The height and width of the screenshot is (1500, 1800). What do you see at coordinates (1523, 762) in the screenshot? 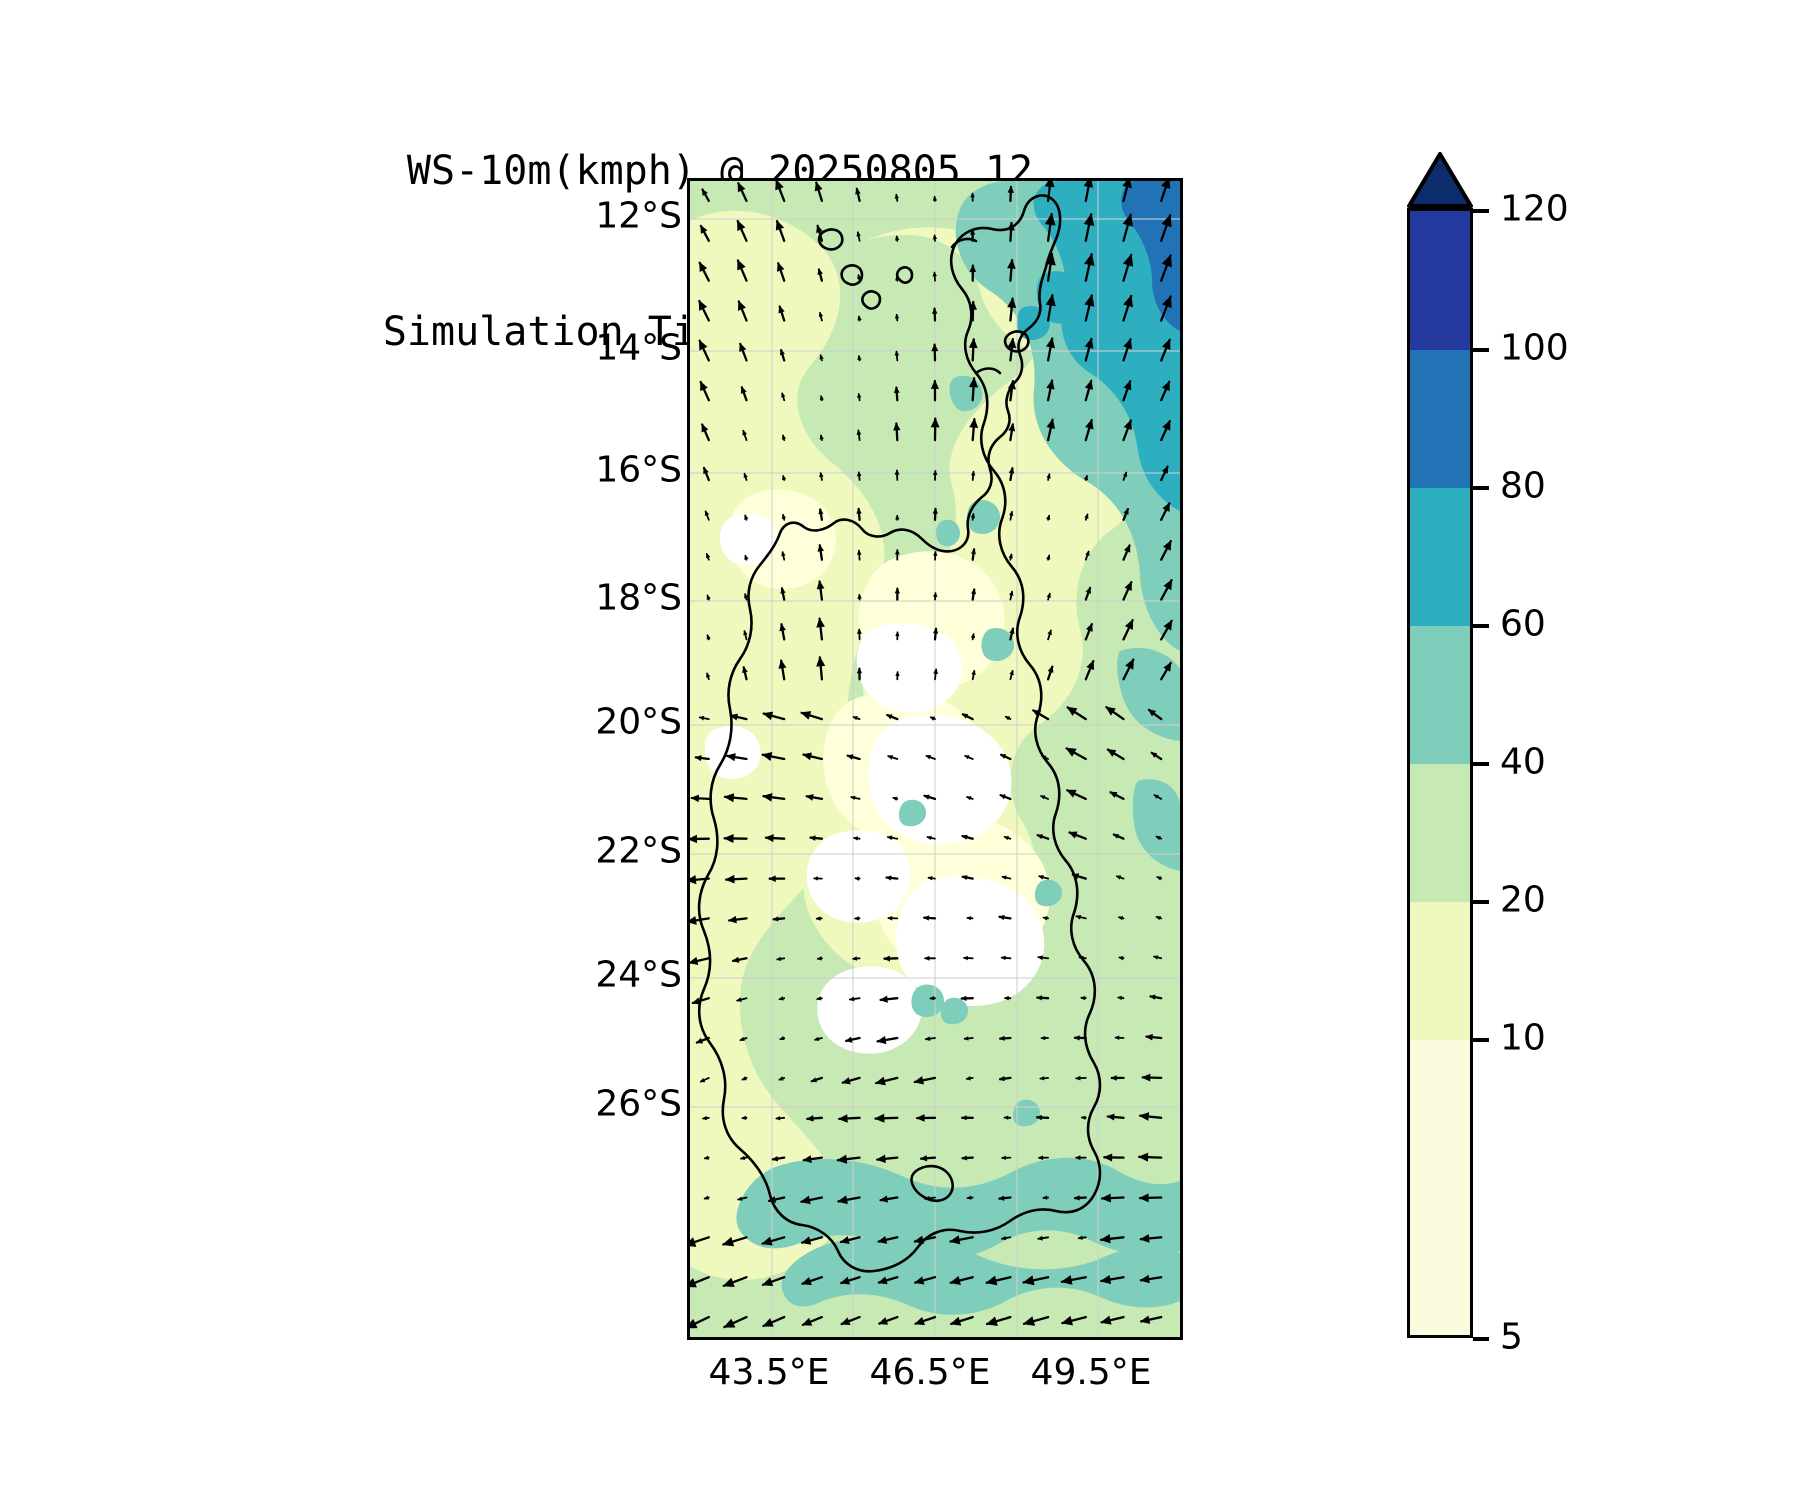
I see `colorbar-label-40: 40` at bounding box center [1523, 762].